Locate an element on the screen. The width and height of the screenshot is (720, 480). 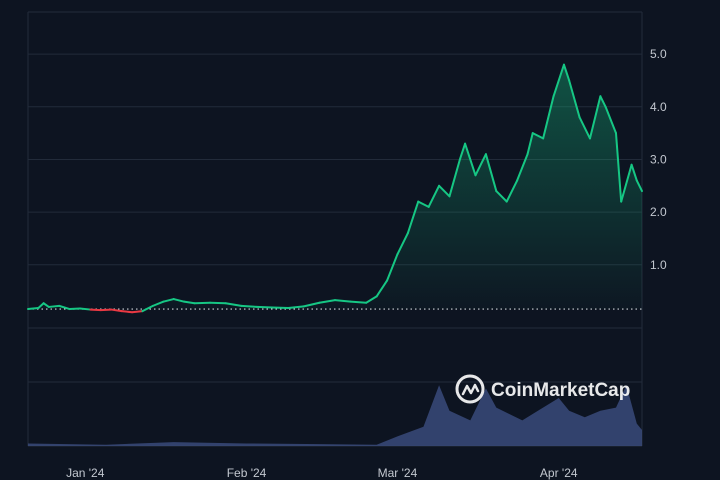
x-tick-label: Jan '24 is located at coordinates (85, 473).